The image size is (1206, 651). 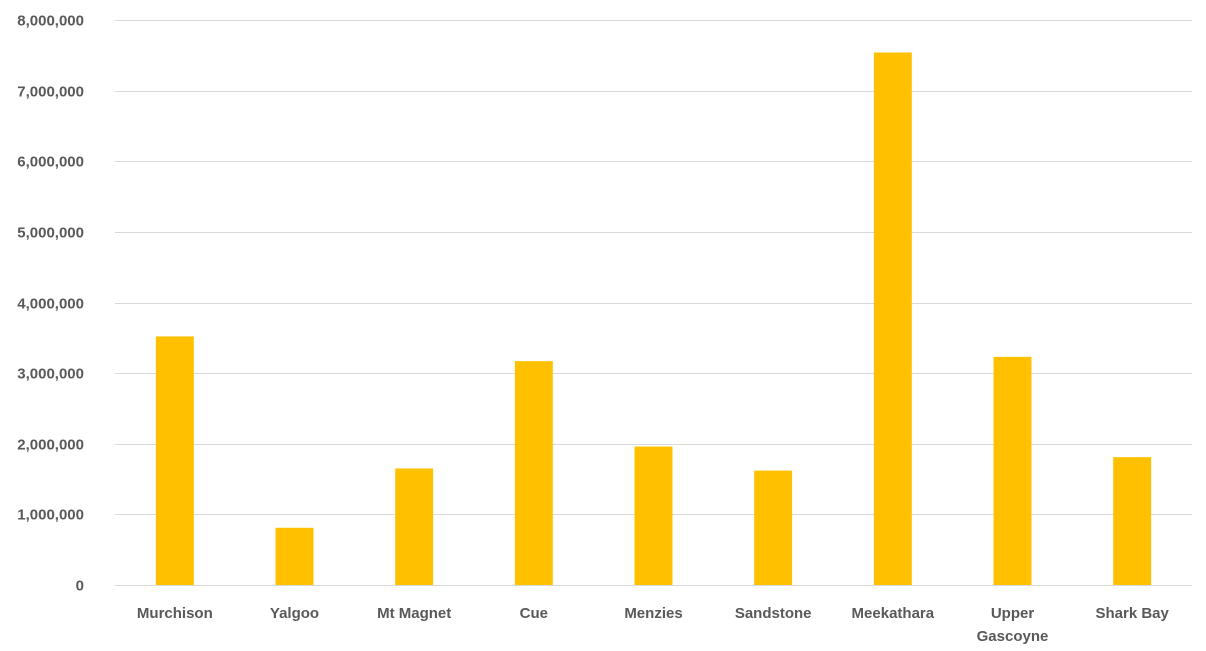 I want to click on x-tick-label: Sandstone, so click(x=773, y=613).